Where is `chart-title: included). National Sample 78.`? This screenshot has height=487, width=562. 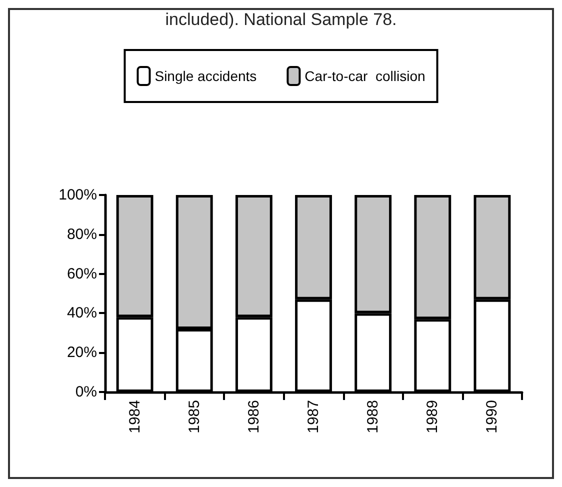
chart-title: included). National Sample 78. is located at coordinates (281, 19).